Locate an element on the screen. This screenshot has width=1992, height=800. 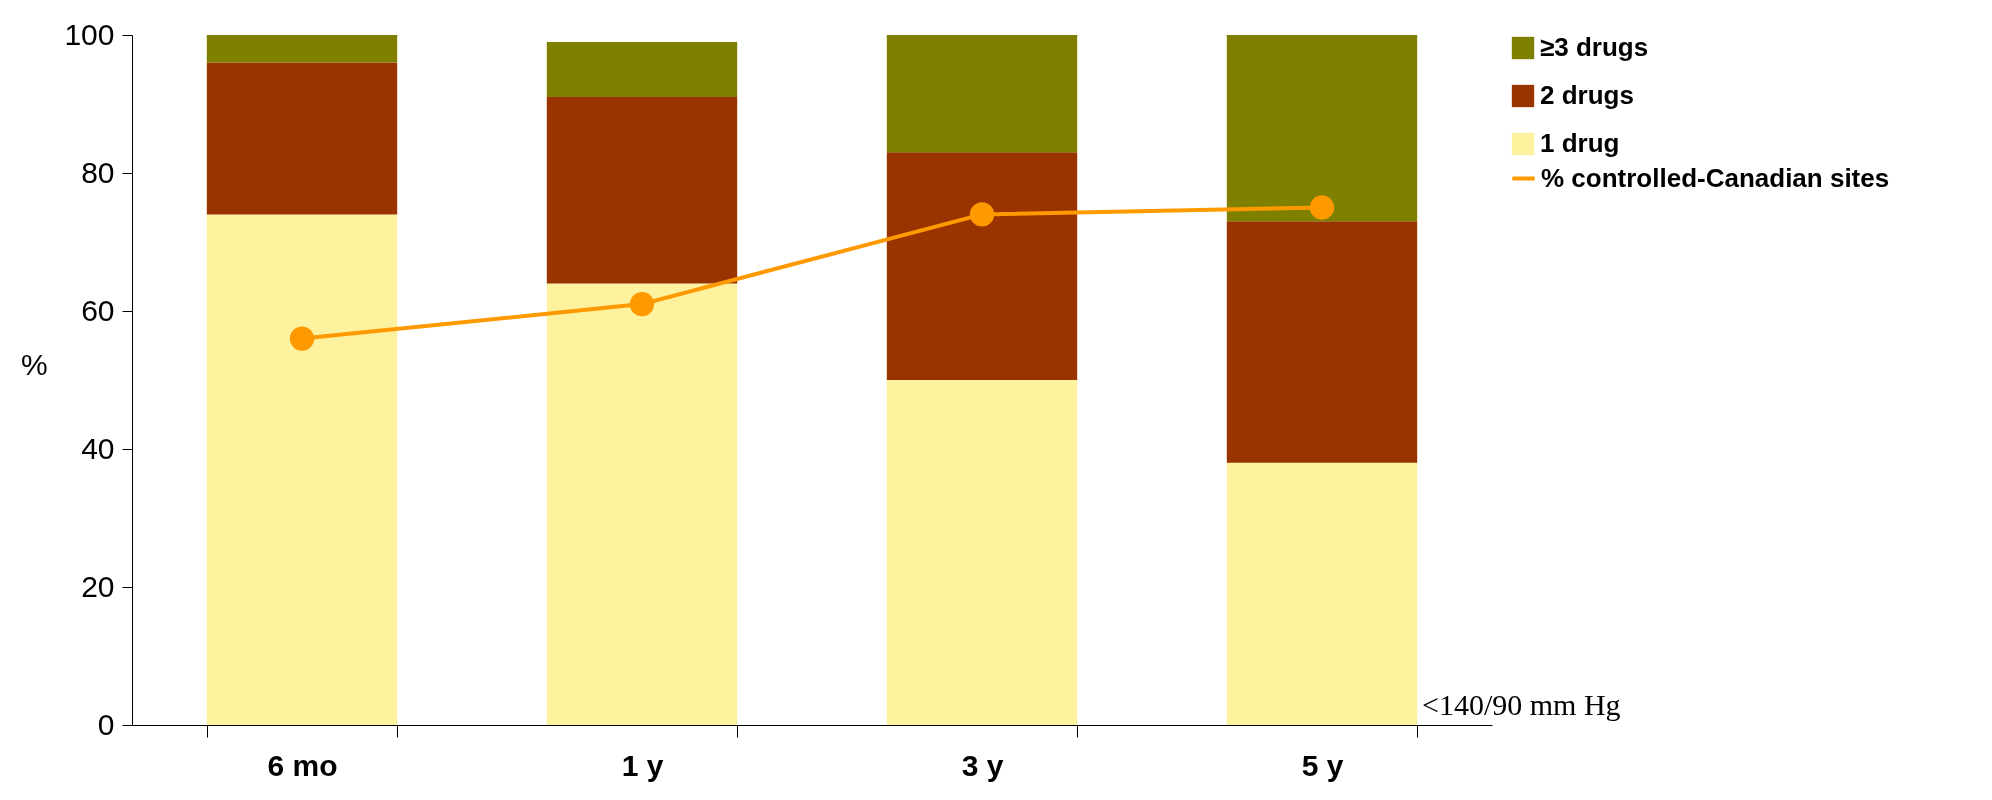
y-tick-label: 60 is located at coordinates (98, 310).